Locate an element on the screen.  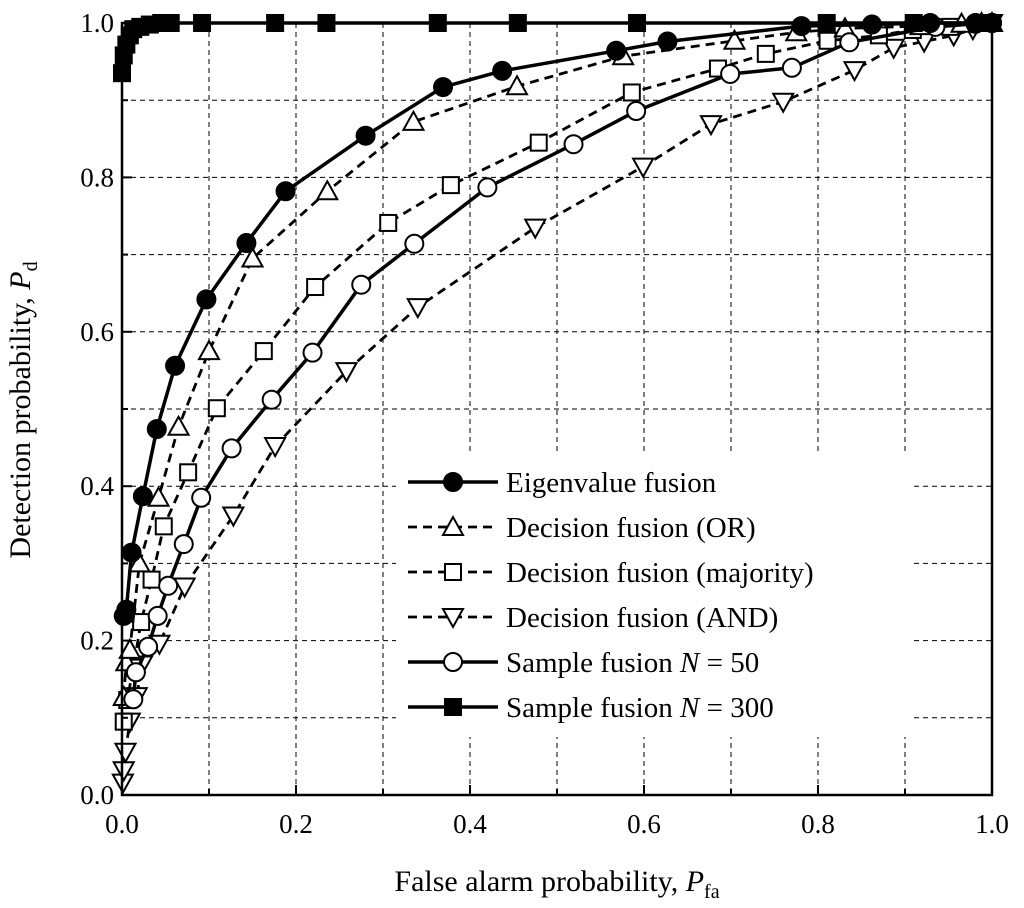
y-tick-label: 0.4 is located at coordinates (97, 486).